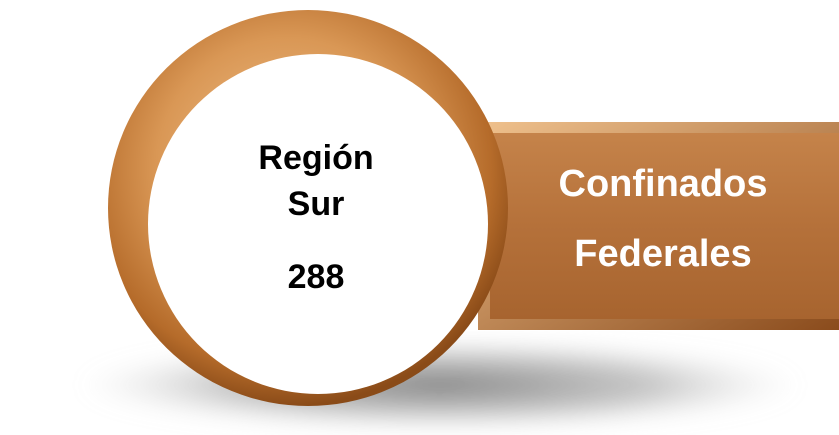  Describe the element at coordinates (315, 158) in the screenshot. I see `circle-line: Región` at that location.